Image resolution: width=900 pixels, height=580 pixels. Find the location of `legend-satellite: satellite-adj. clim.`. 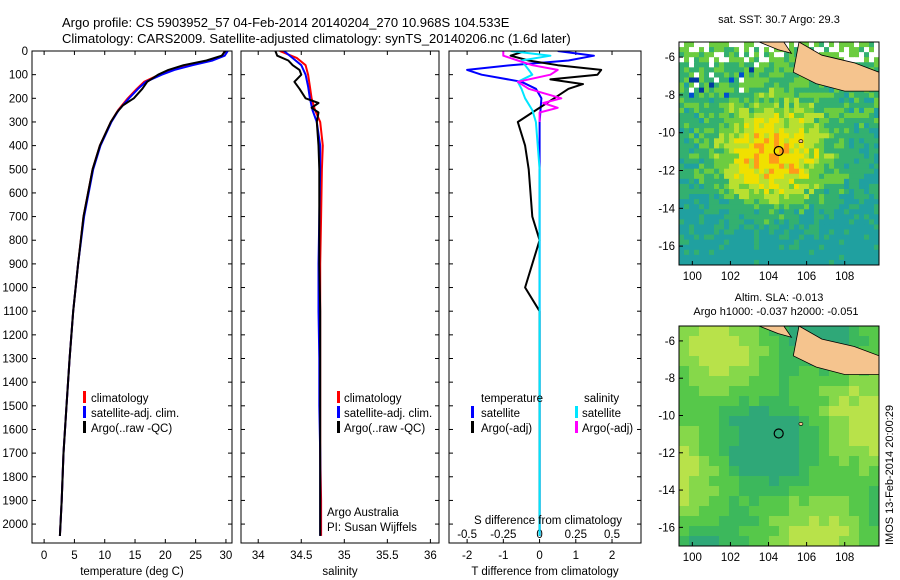

legend-satellite: satellite-adj. clim. is located at coordinates (135, 414).